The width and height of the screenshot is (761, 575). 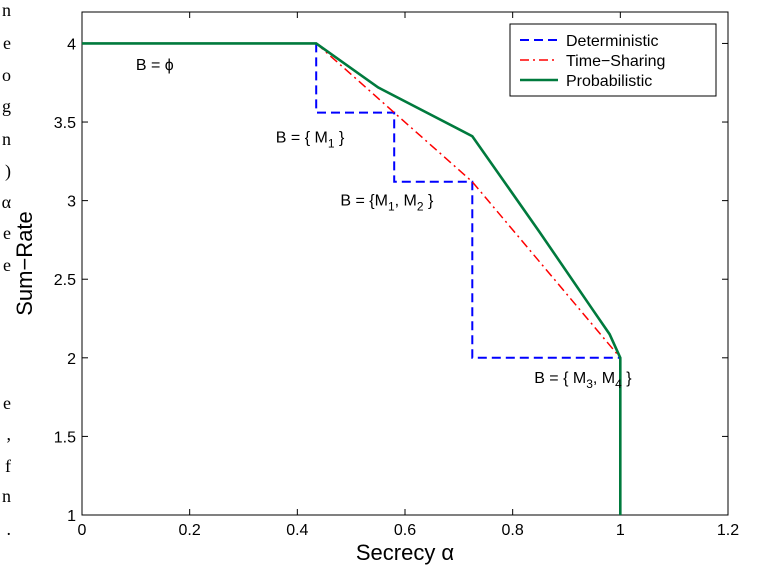 What do you see at coordinates (8, 466) in the screenshot?
I see `cropped-text-fragment: f` at bounding box center [8, 466].